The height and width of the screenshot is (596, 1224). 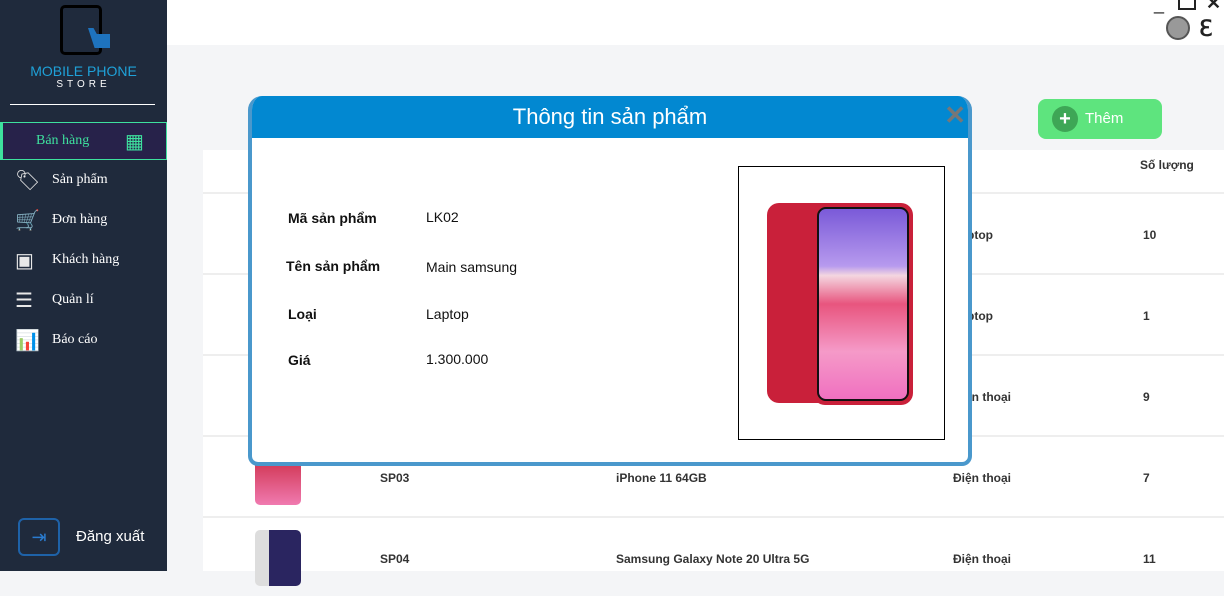 What do you see at coordinates (80, 179) in the screenshot?
I see `sidebar-item-label: Sản phẩm` at bounding box center [80, 179].